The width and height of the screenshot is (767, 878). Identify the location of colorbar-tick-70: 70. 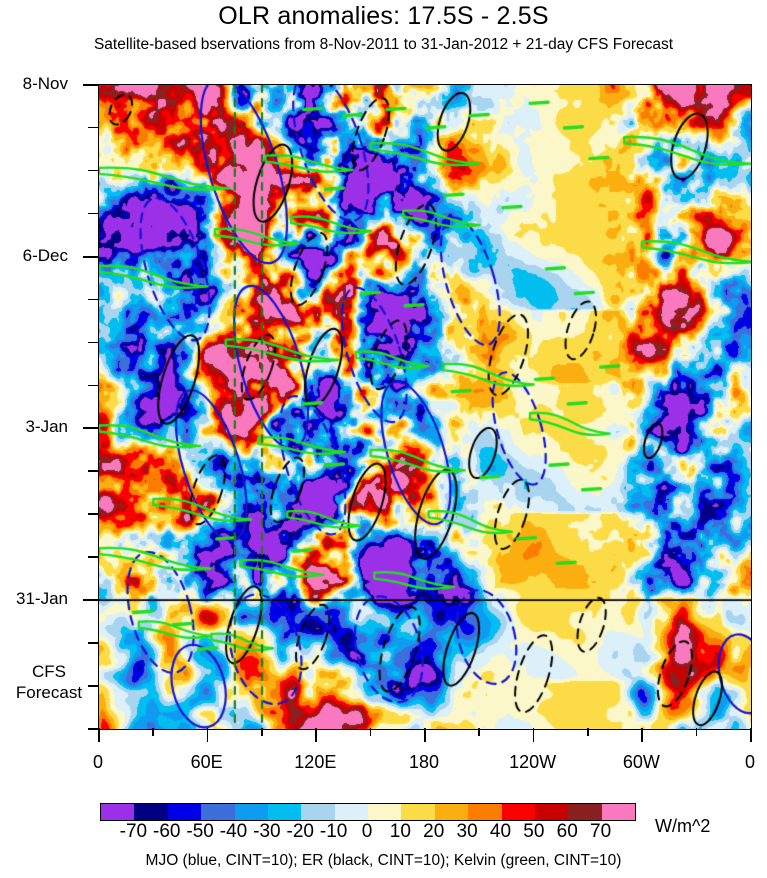
(601, 831).